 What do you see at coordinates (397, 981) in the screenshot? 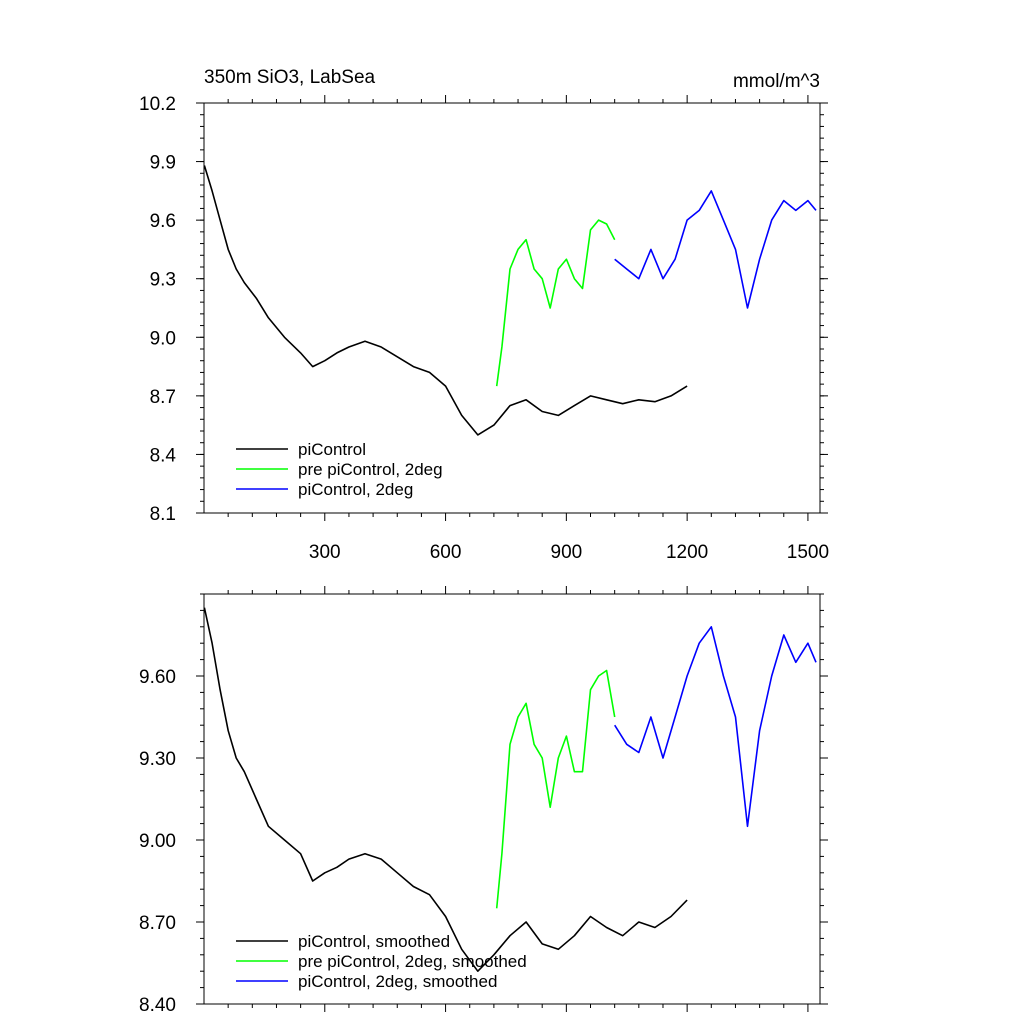
I see `legend-label: piControl, 2deg, smoothed` at bounding box center [397, 981].